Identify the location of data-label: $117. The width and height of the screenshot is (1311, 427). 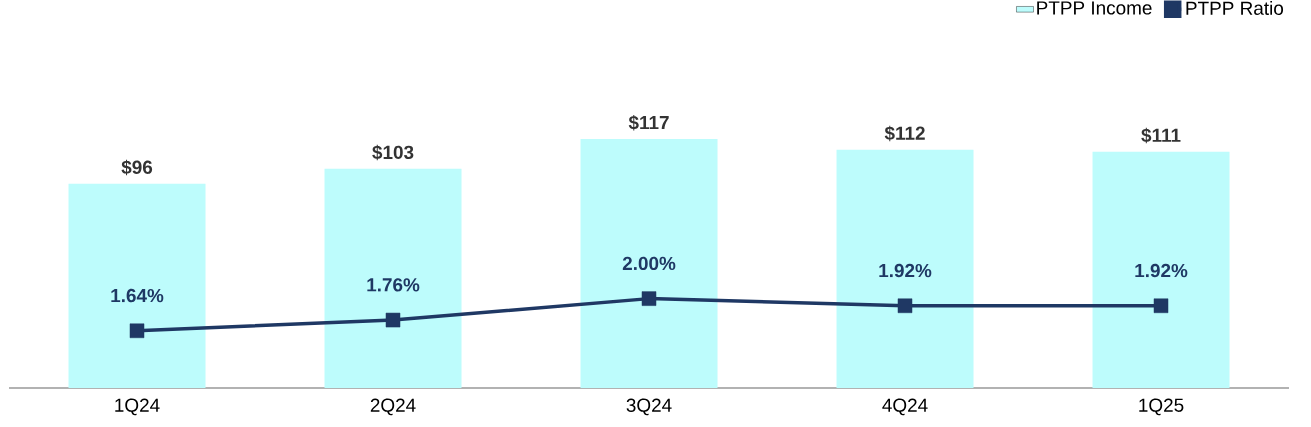
(648, 123).